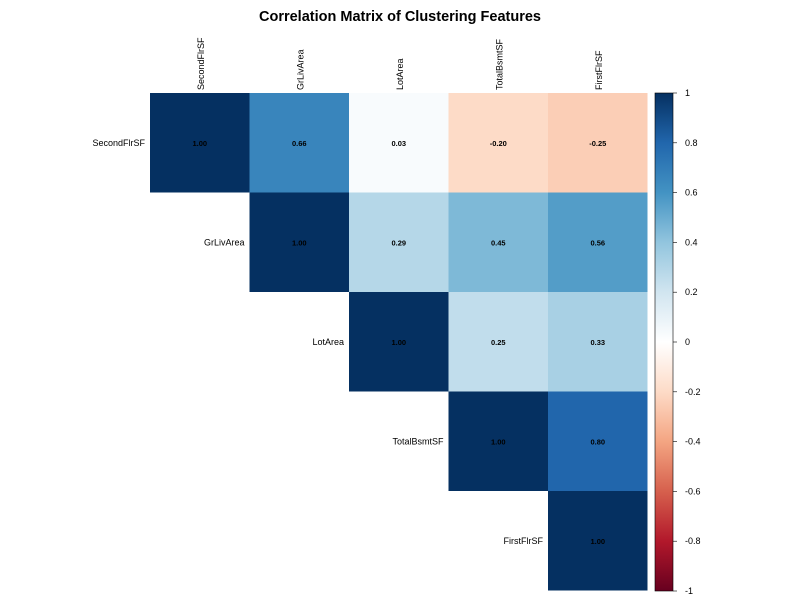 The width and height of the screenshot is (800, 605). What do you see at coordinates (328, 342) in the screenshot?
I see `row-label-LotArea: LotArea` at bounding box center [328, 342].